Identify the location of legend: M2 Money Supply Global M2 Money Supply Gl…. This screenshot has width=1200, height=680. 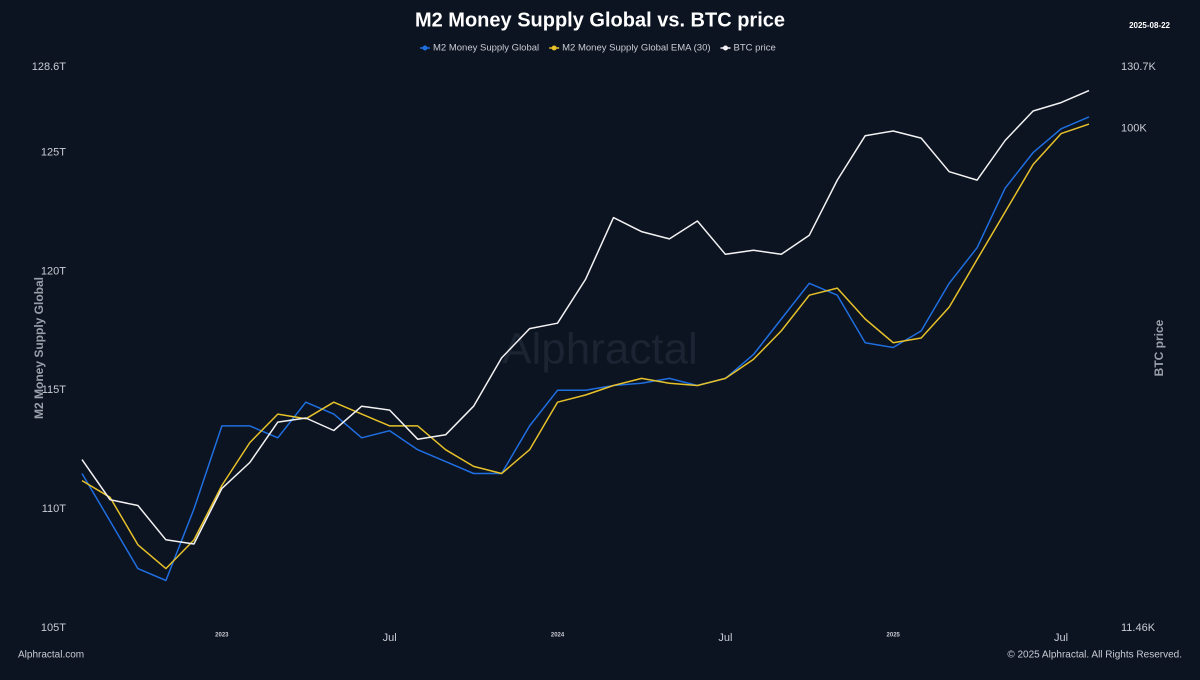
(598, 48).